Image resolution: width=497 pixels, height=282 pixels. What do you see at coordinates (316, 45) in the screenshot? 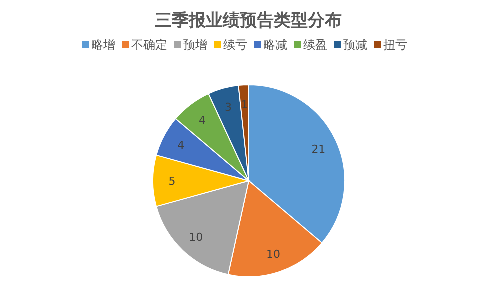
I see `legend-label: 续盈` at bounding box center [316, 45].